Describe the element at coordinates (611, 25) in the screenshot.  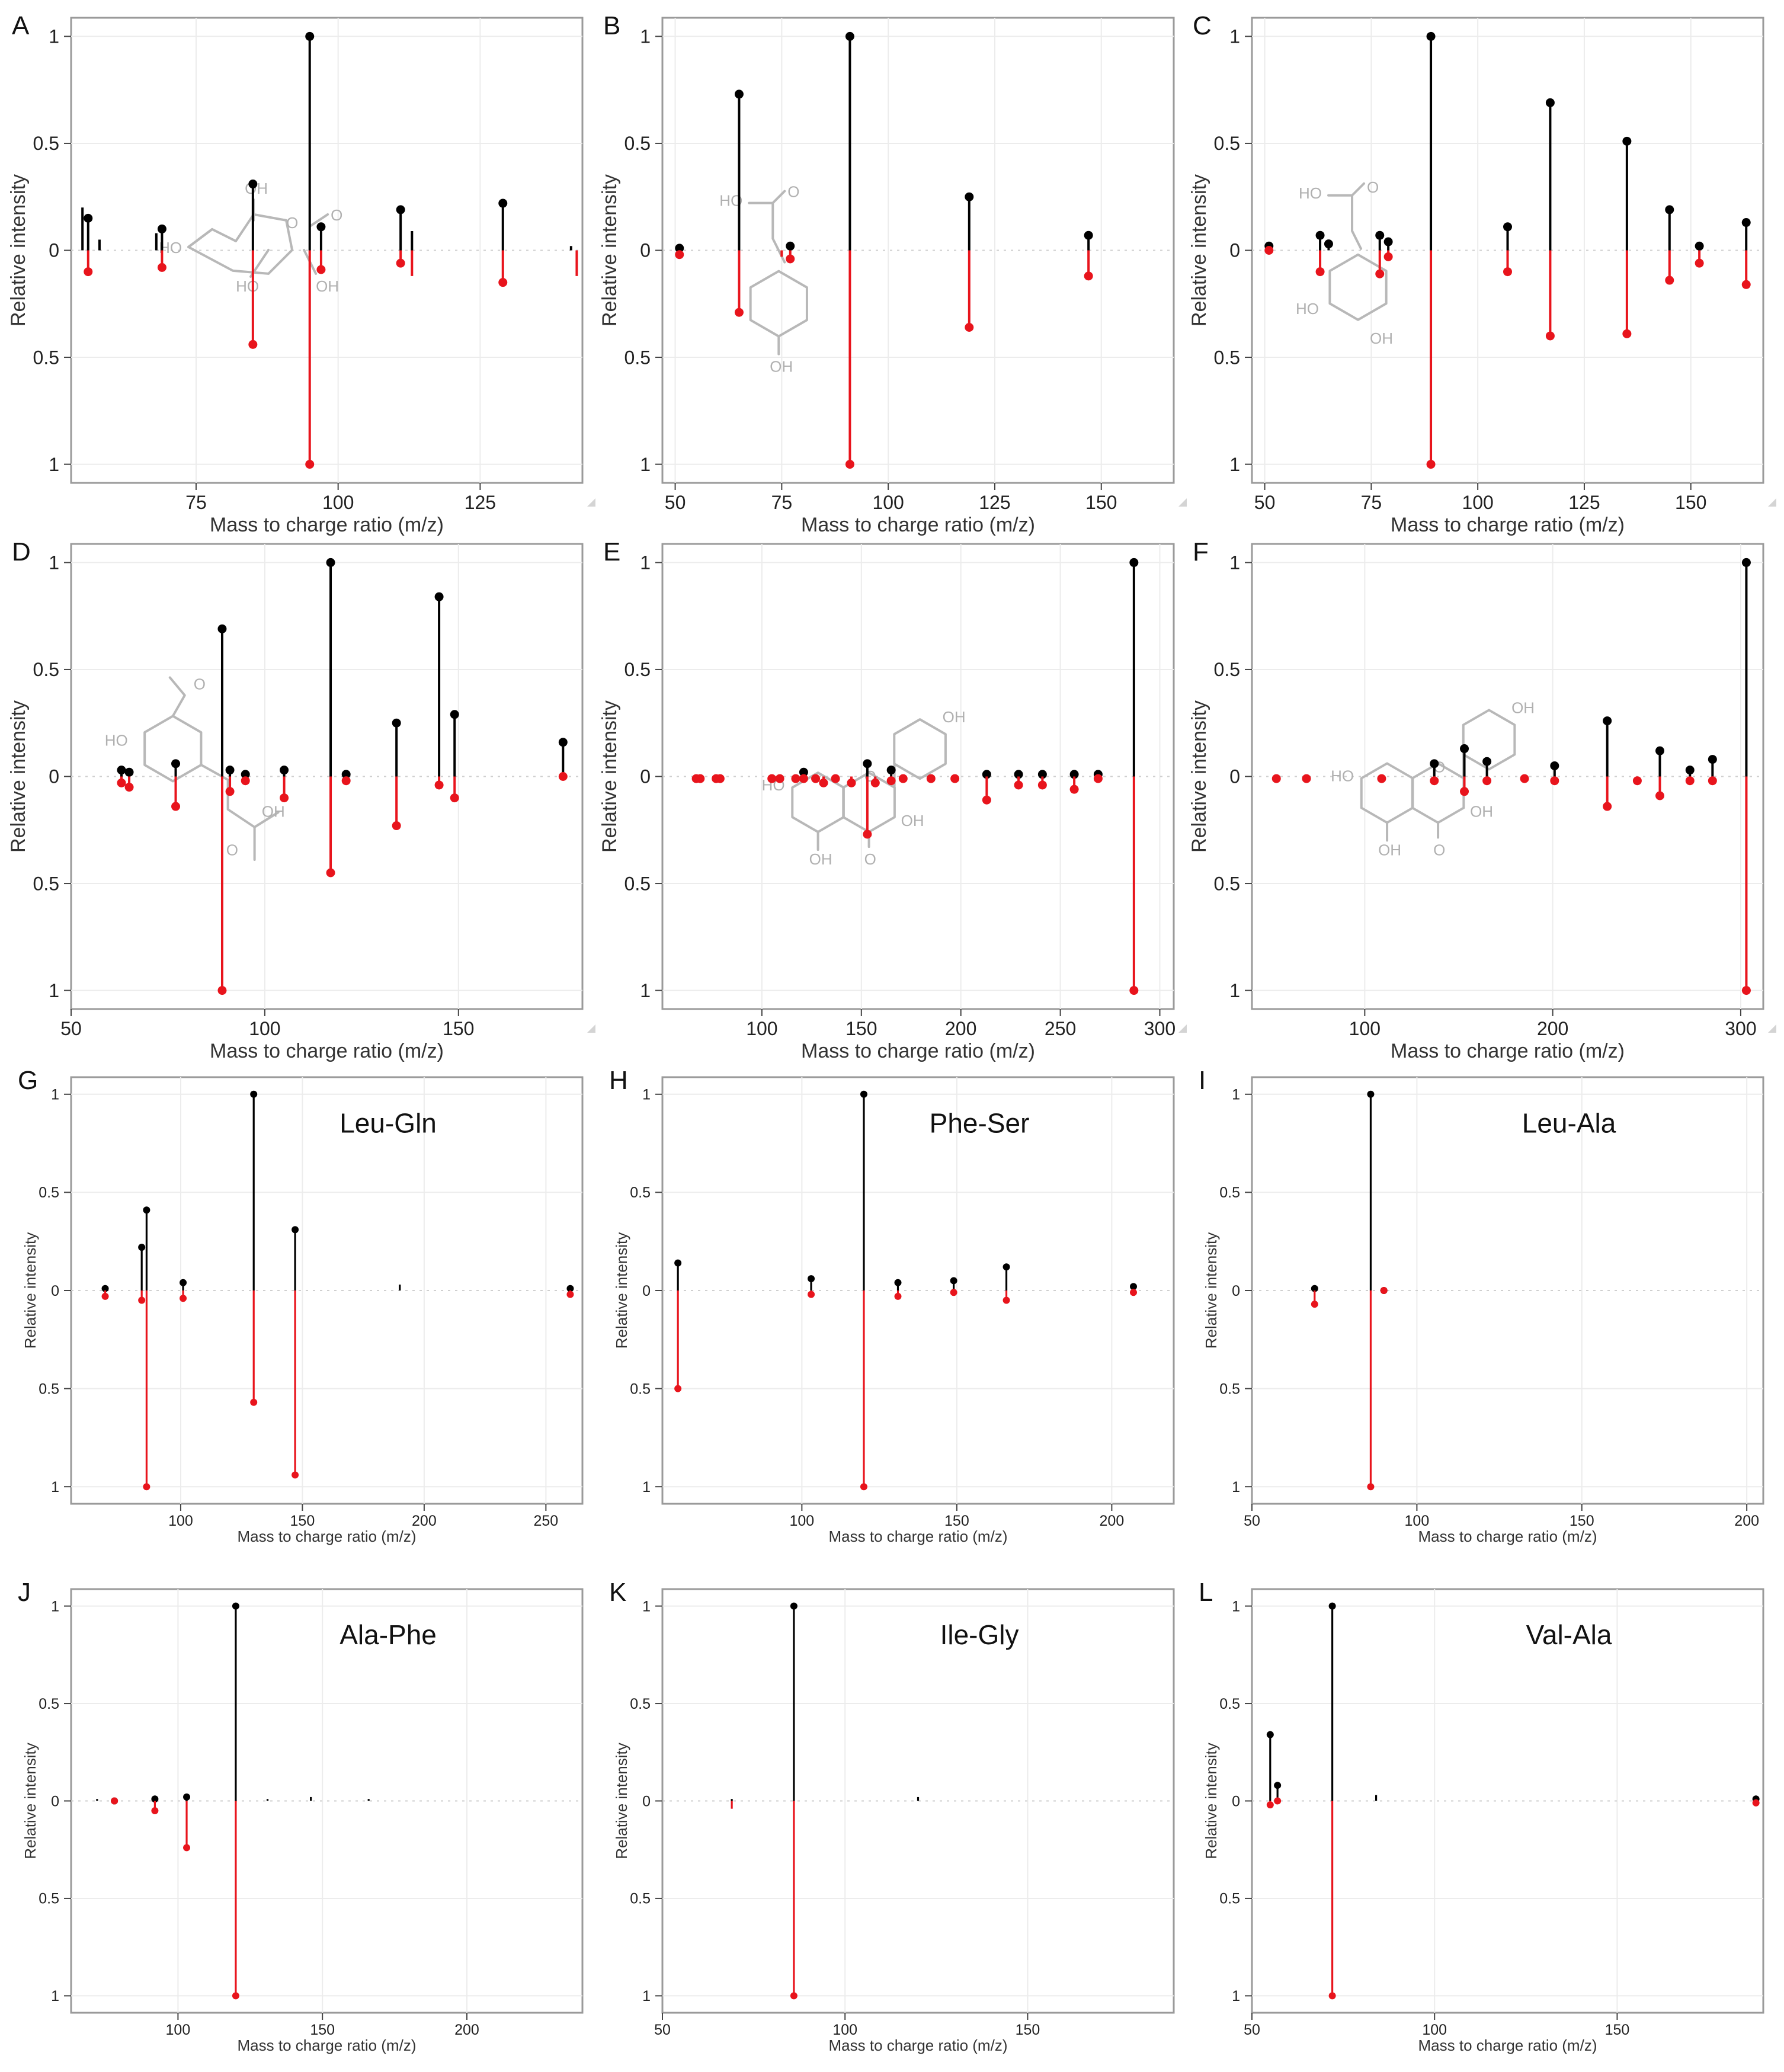
I see `panel-label: B` at that location.